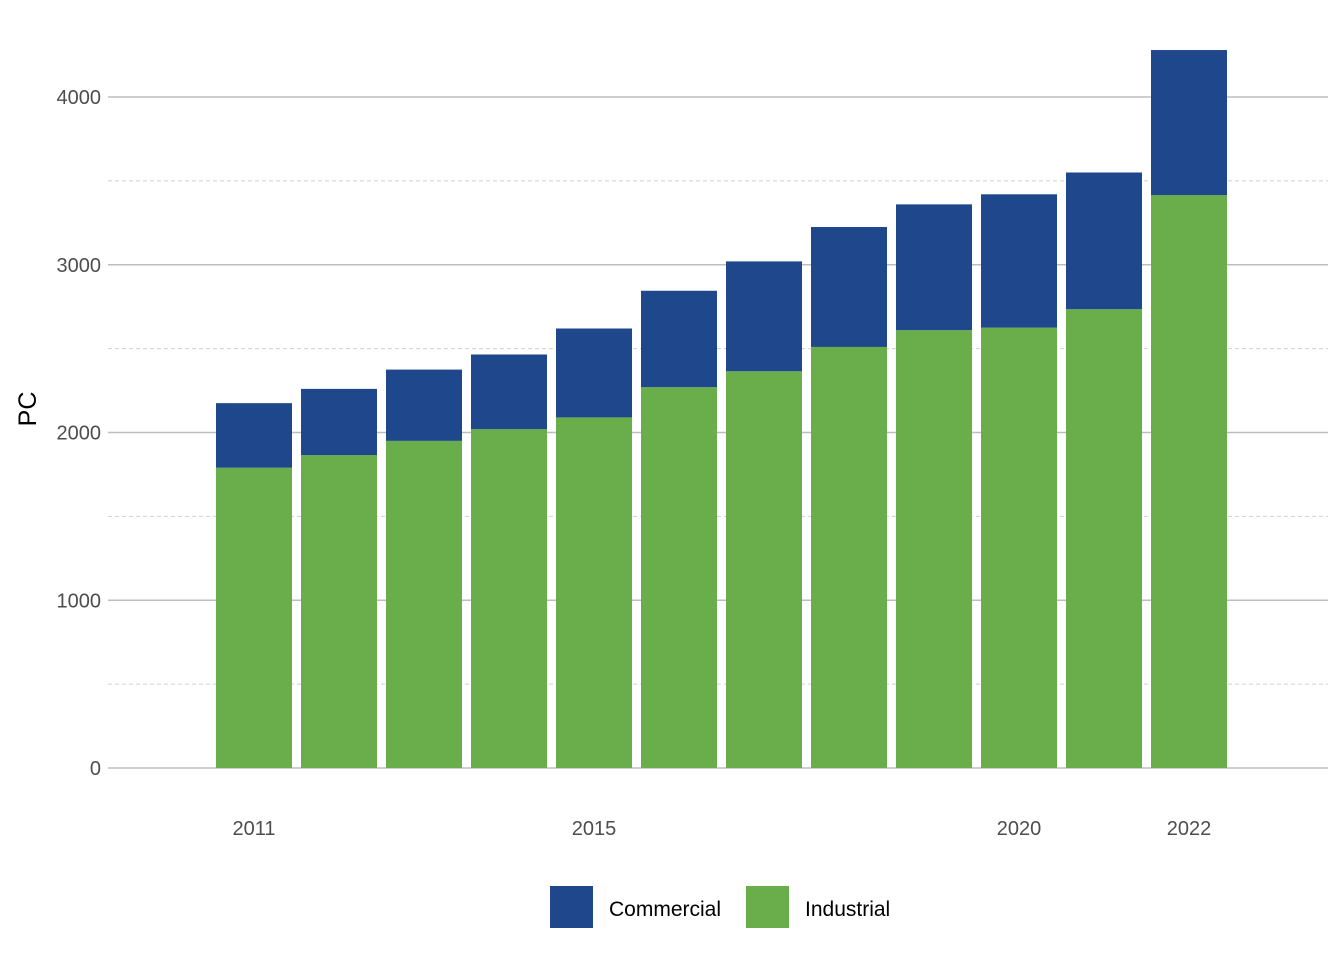 This screenshot has height=960, width=1344. What do you see at coordinates (254, 617) in the screenshot?
I see `bar-industrial-2011` at bounding box center [254, 617].